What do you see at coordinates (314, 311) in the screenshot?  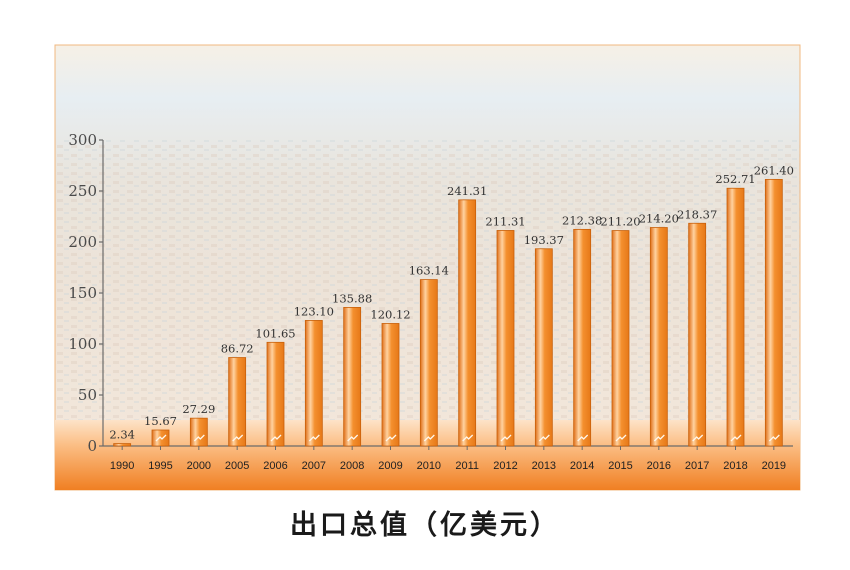 I see `value-label-2007: 123.10` at bounding box center [314, 311].